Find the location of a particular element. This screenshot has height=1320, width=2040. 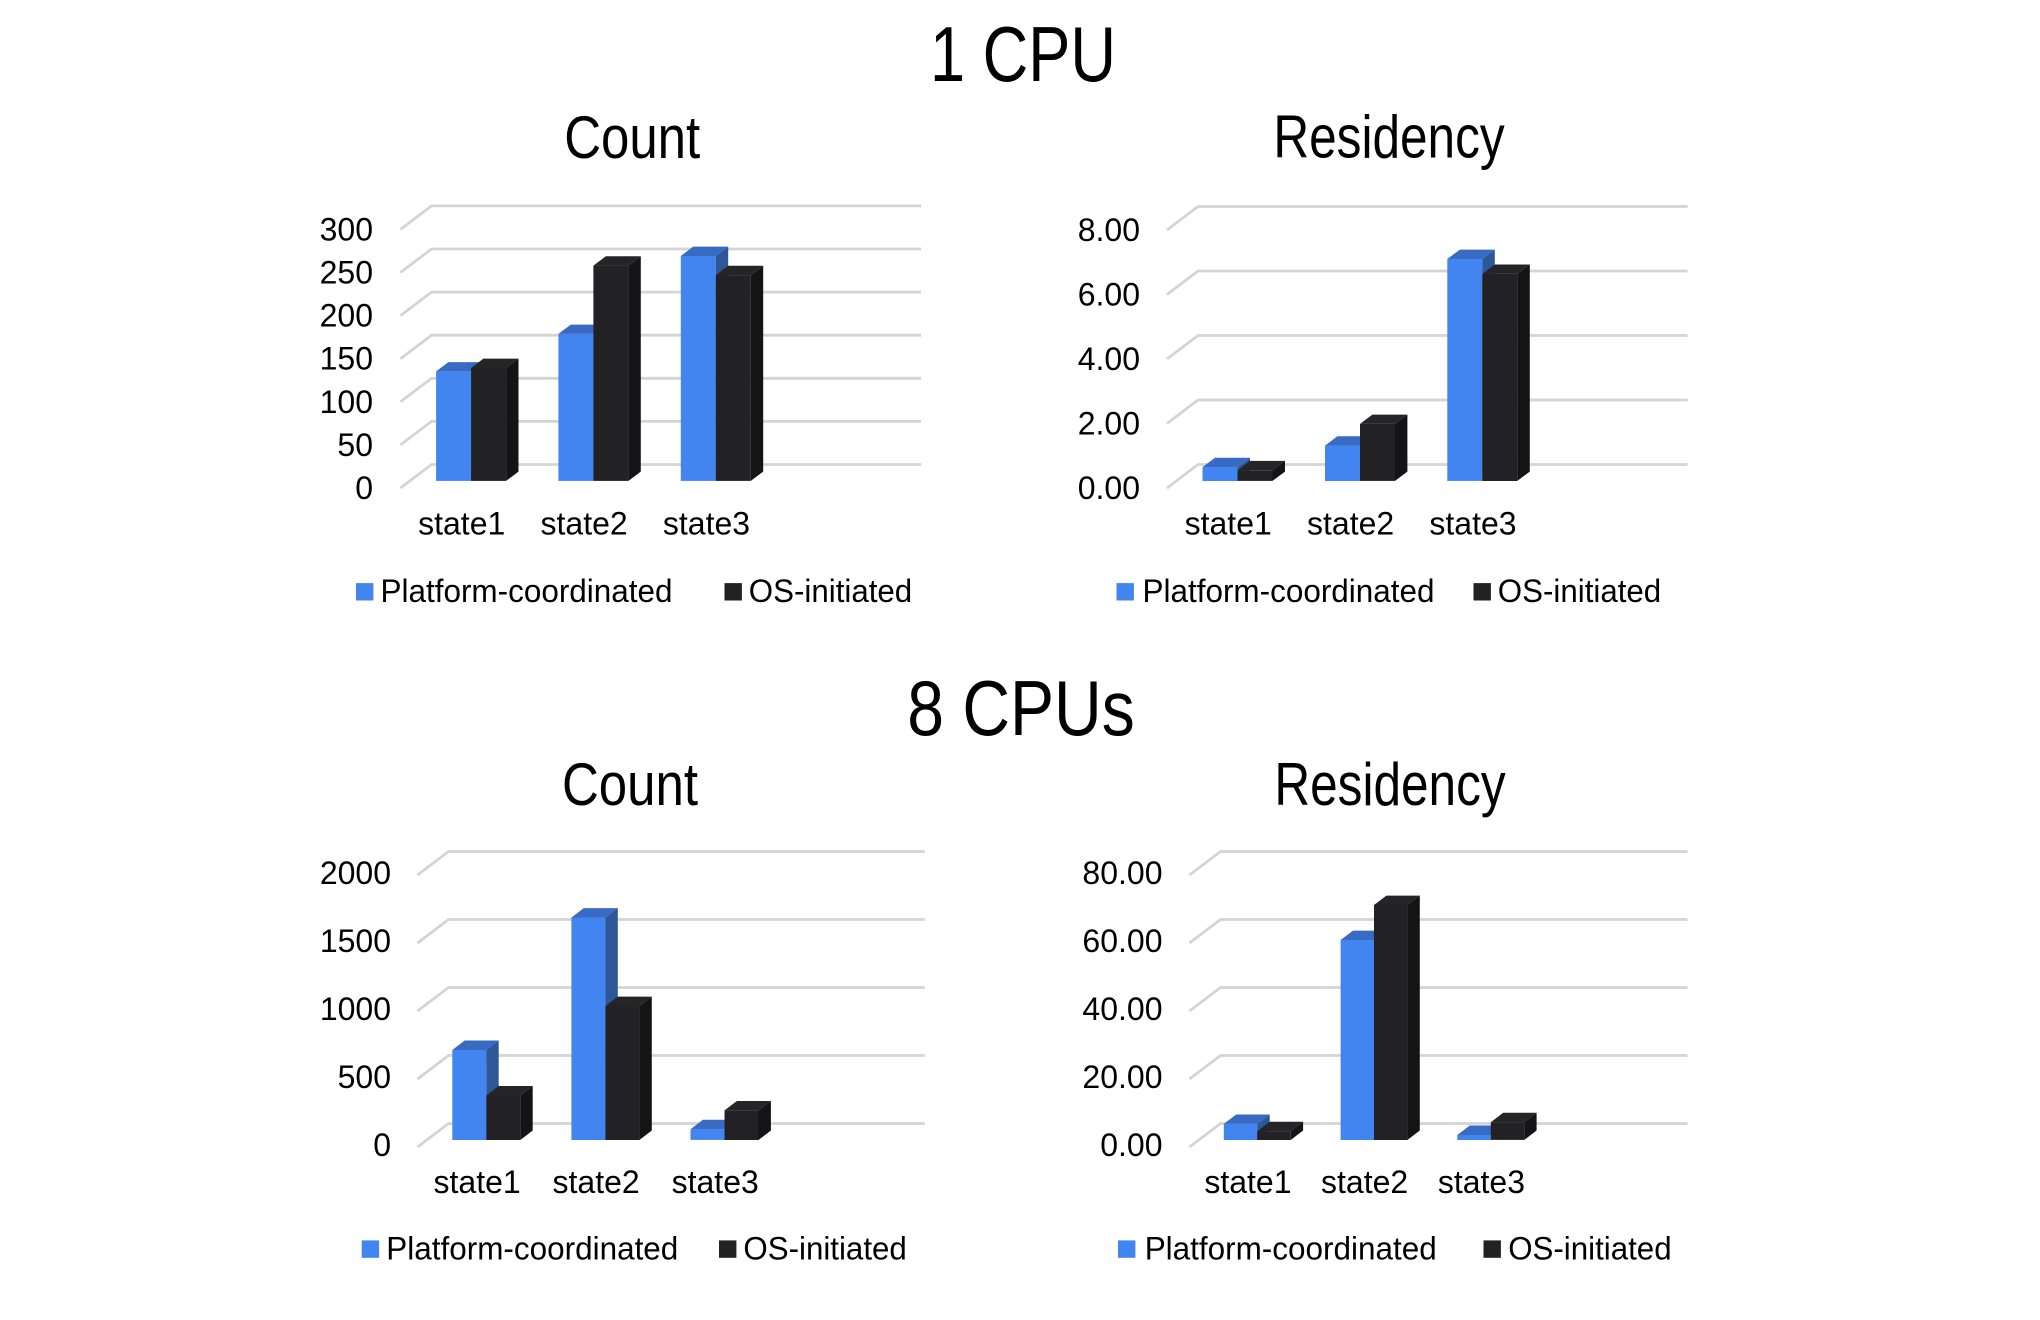

svg-text: 2.00 is located at coordinates (1109, 424).